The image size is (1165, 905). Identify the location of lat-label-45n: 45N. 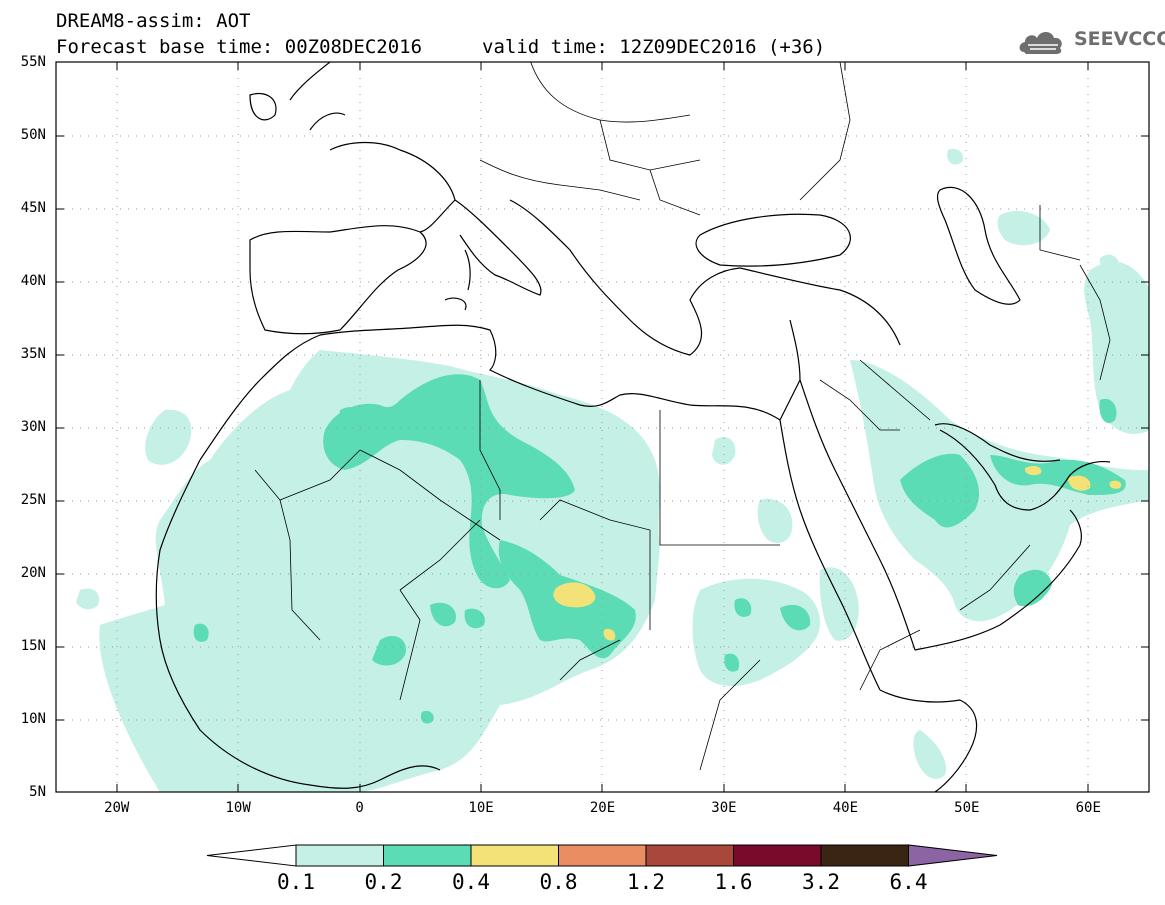
(33, 208).